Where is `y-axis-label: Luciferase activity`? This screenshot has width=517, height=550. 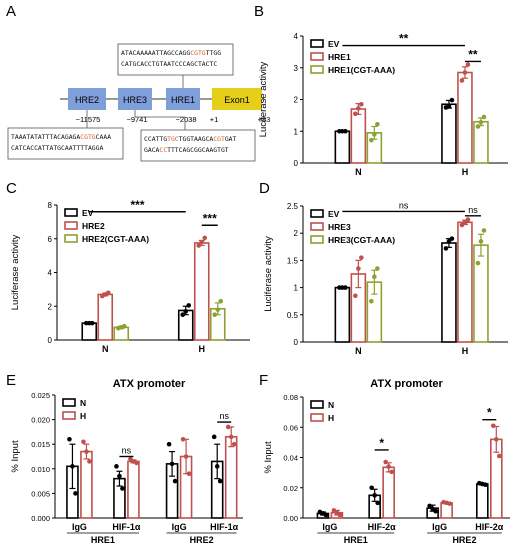
y-axis-label: Luciferase activity is located at coordinates (268, 274).